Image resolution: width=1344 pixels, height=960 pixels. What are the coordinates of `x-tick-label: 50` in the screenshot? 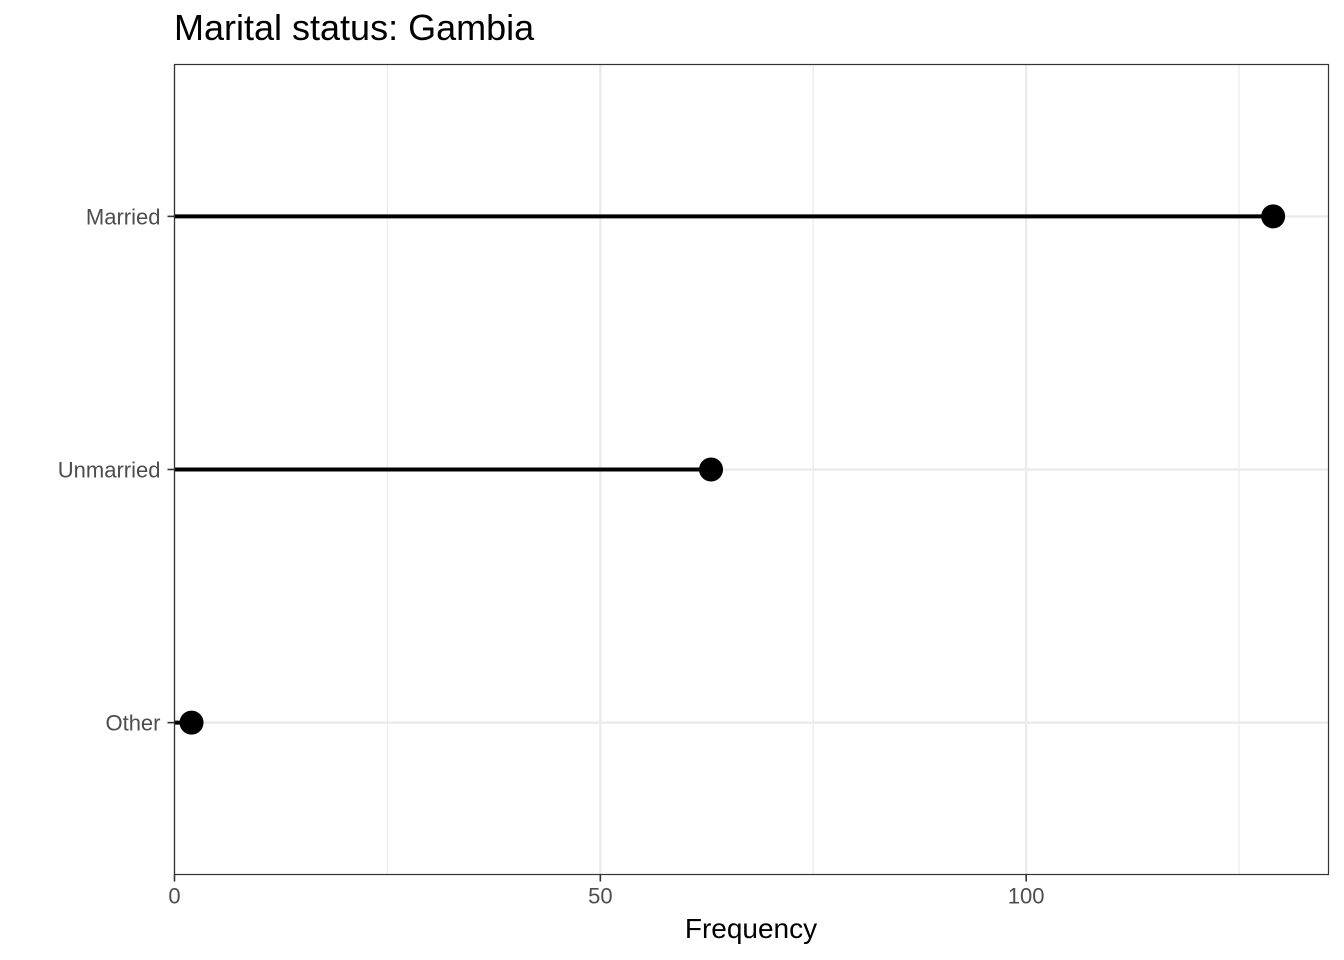 It's located at (600, 896).